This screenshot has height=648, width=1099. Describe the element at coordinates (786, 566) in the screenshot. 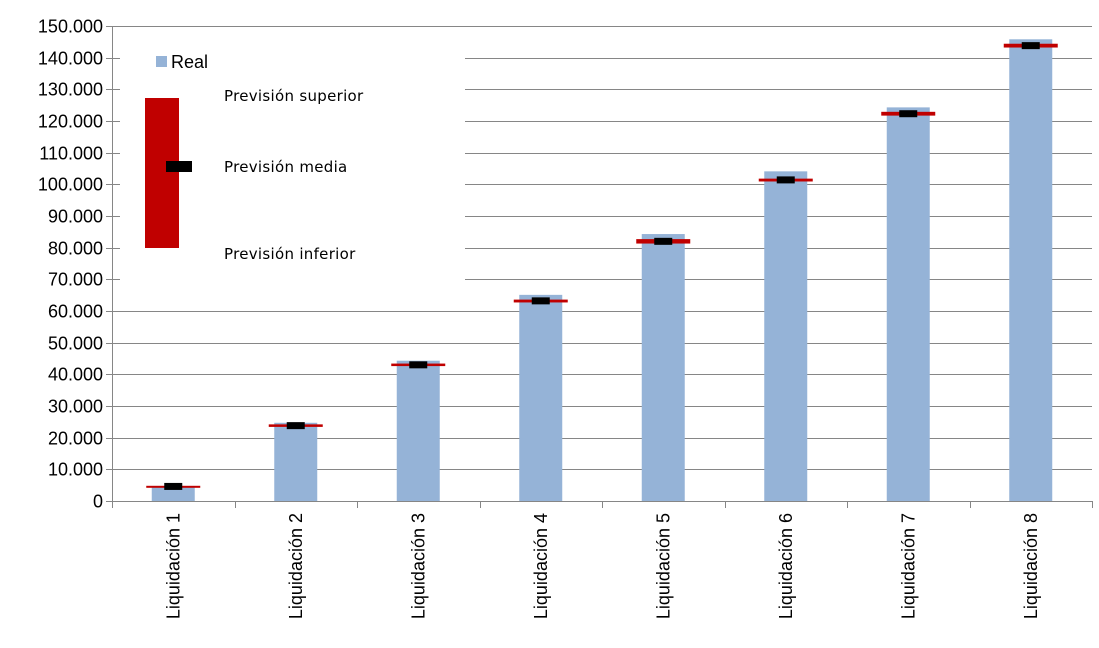

I see `x-tick-label: Liquidación 6` at that location.